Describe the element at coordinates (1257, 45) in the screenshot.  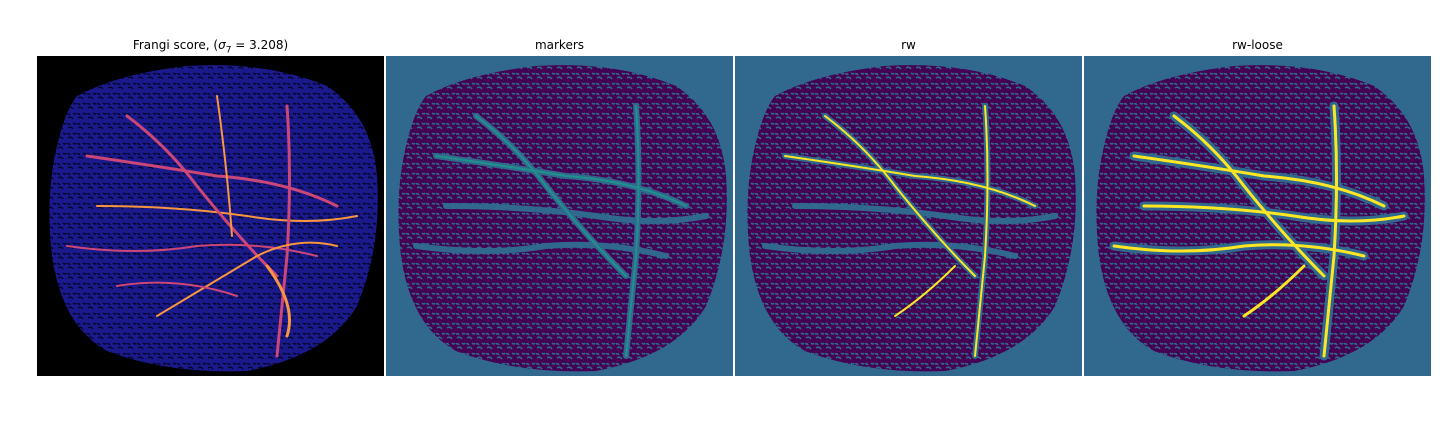
I see `panel-title: rw-loose` at that location.